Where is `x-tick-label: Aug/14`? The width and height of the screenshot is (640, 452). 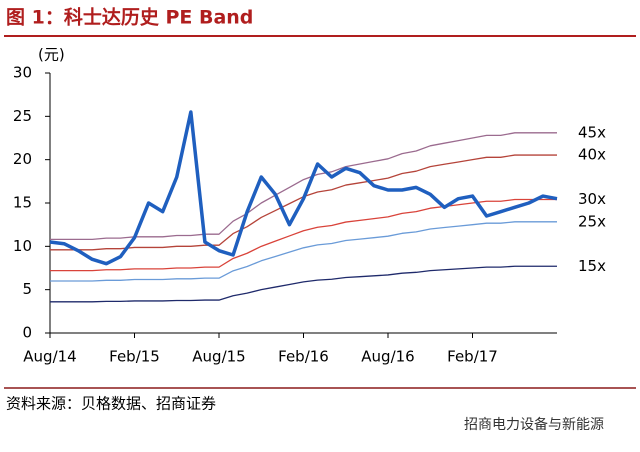
x-tick-label: Aug/14 is located at coordinates (49, 357).